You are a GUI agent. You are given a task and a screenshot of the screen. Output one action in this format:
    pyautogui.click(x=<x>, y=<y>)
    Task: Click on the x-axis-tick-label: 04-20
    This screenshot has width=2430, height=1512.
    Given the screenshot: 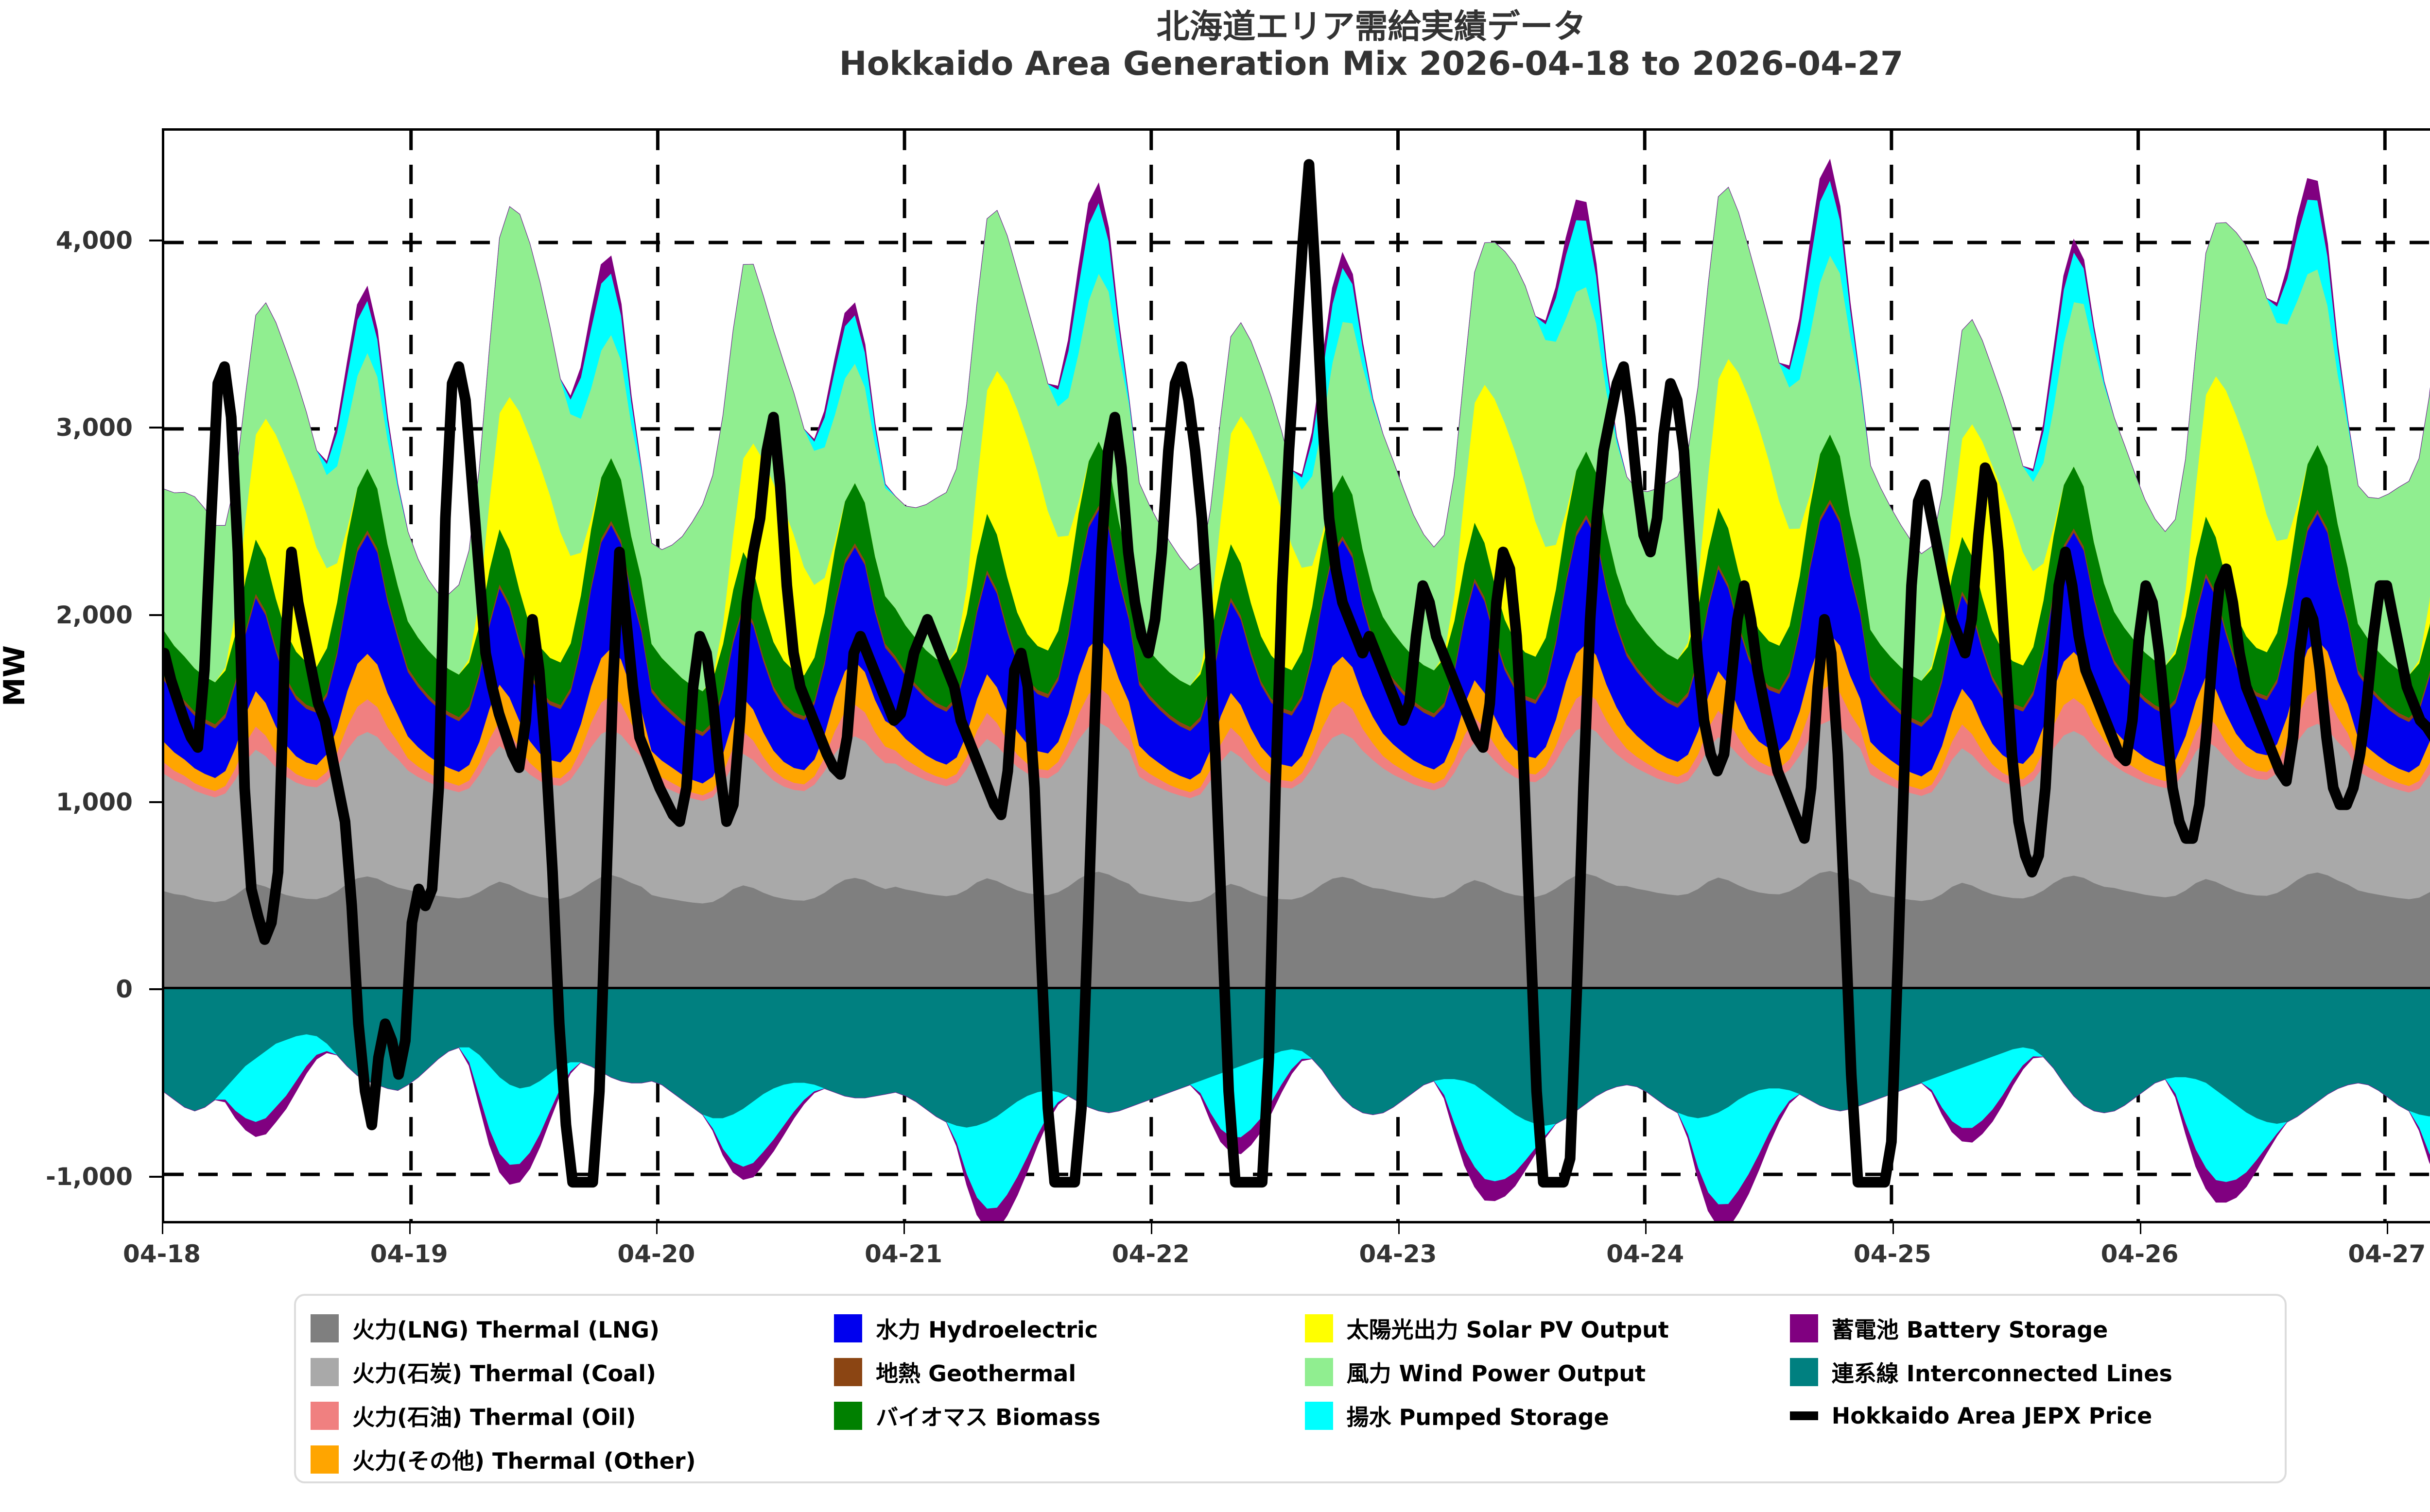 What is the action you would take?
    pyautogui.click(x=656, y=1254)
    